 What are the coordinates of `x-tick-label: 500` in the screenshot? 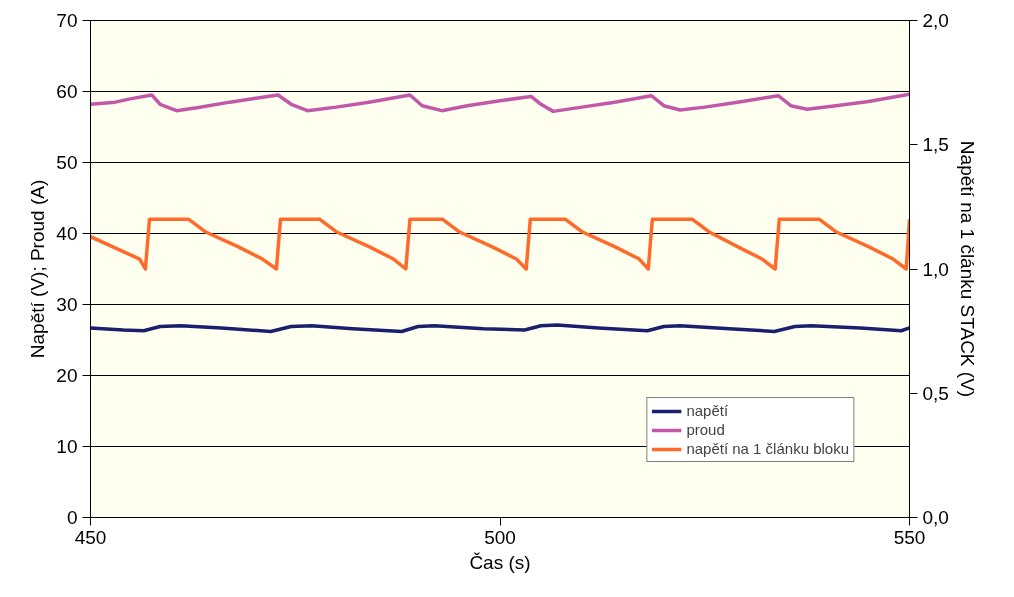 It's located at (500, 537).